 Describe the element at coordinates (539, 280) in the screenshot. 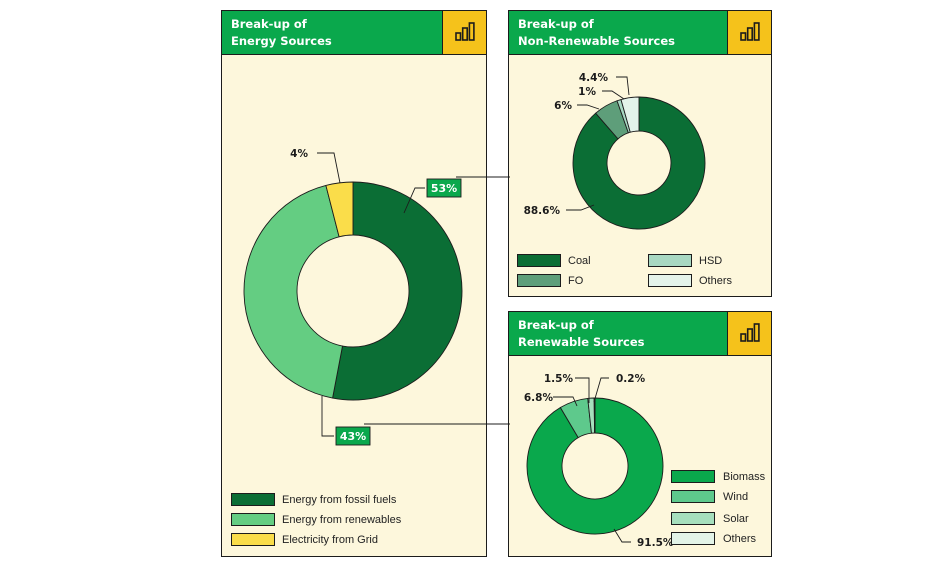

I see `legend-swatch-fo` at that location.